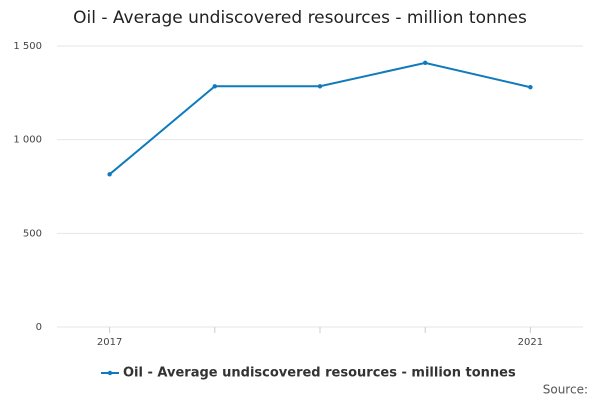  What do you see at coordinates (109, 342) in the screenshot?
I see `x-tick-label: 2017` at bounding box center [109, 342].